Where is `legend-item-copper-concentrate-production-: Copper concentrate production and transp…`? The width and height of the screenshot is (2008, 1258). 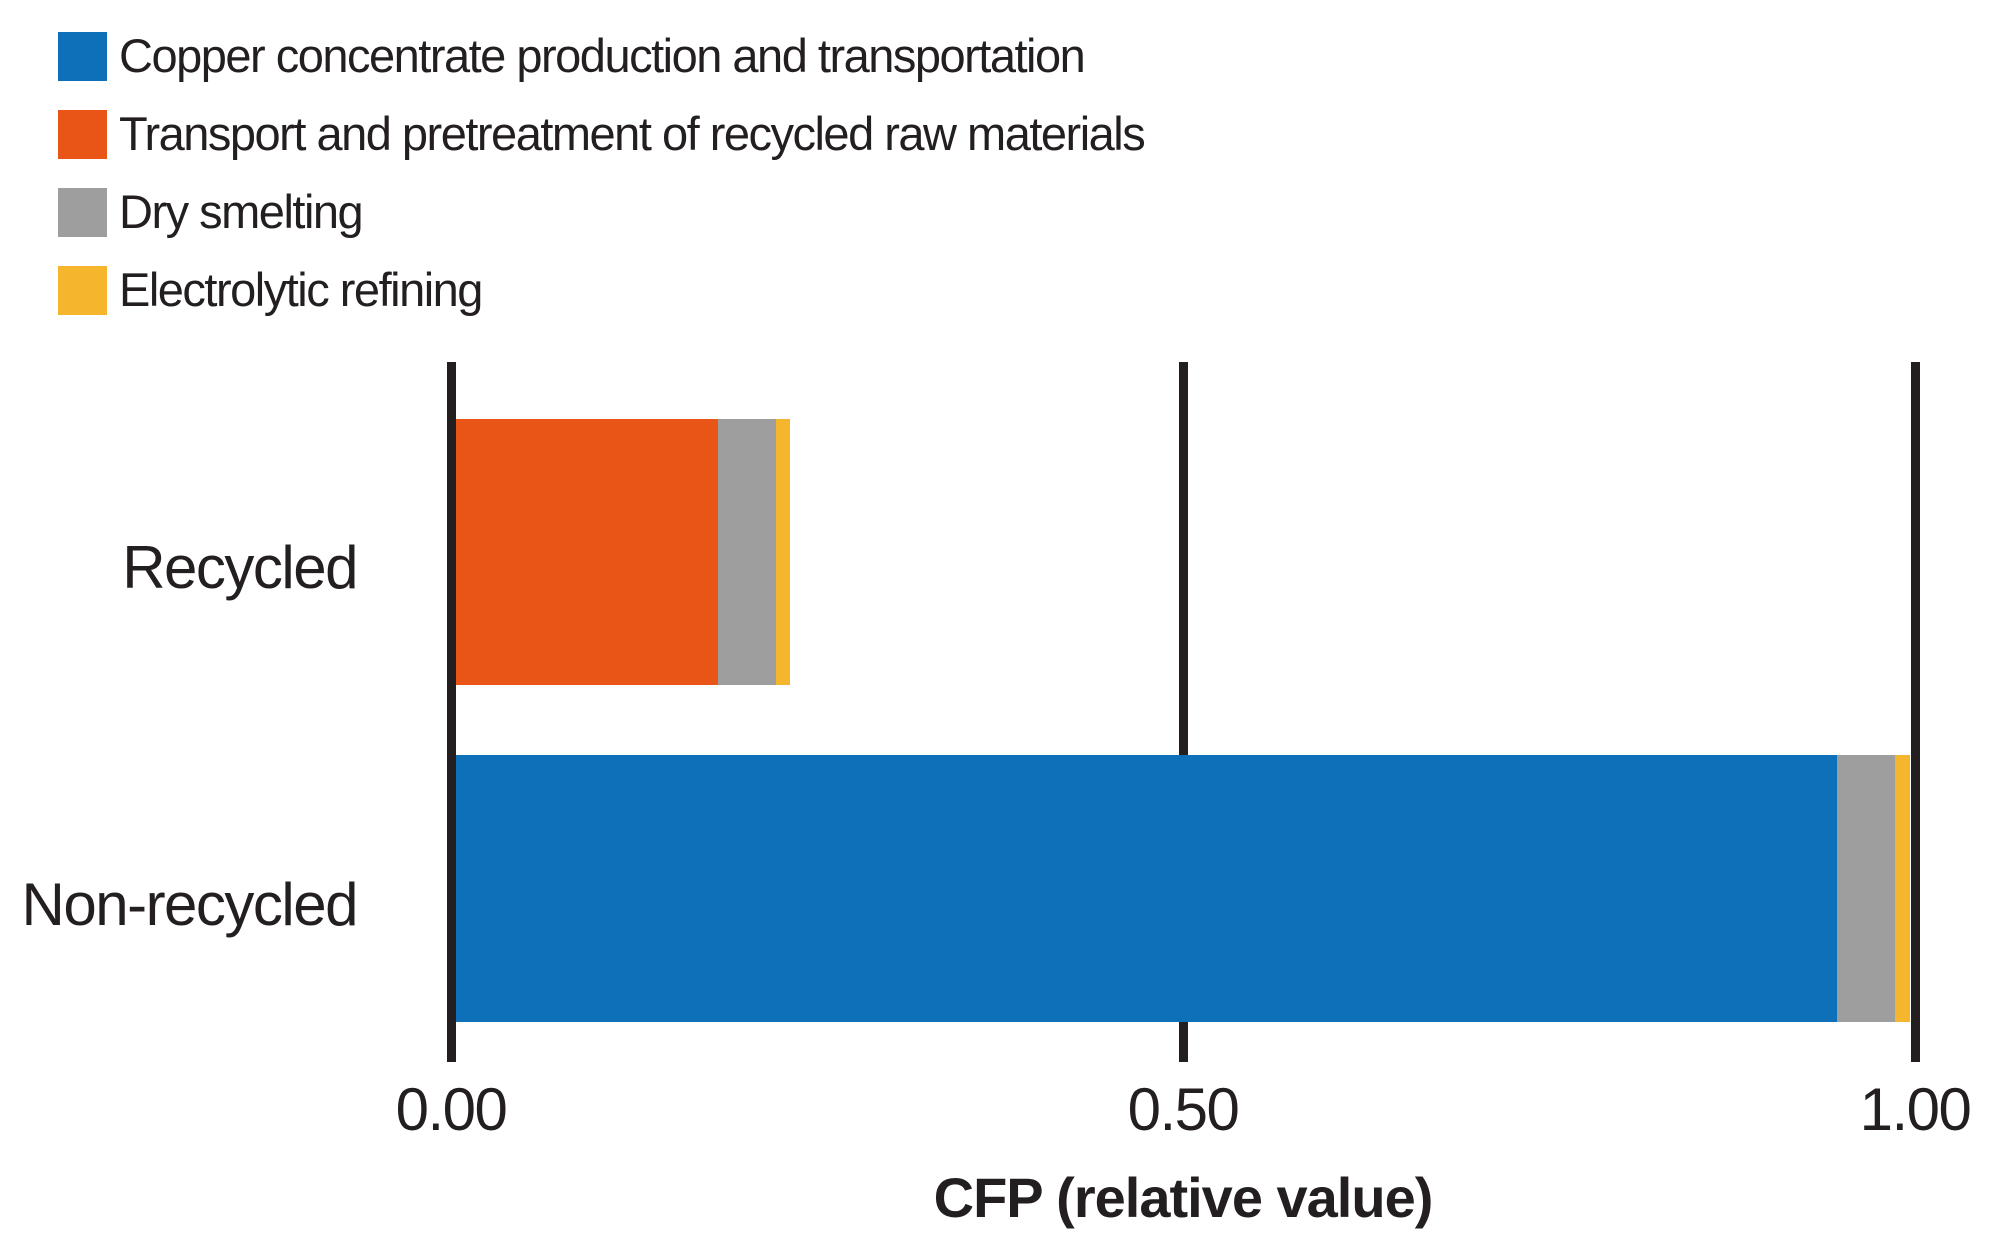 legend-item-copper-concentrate-production-: Copper concentrate production and transp… is located at coordinates (601, 56).